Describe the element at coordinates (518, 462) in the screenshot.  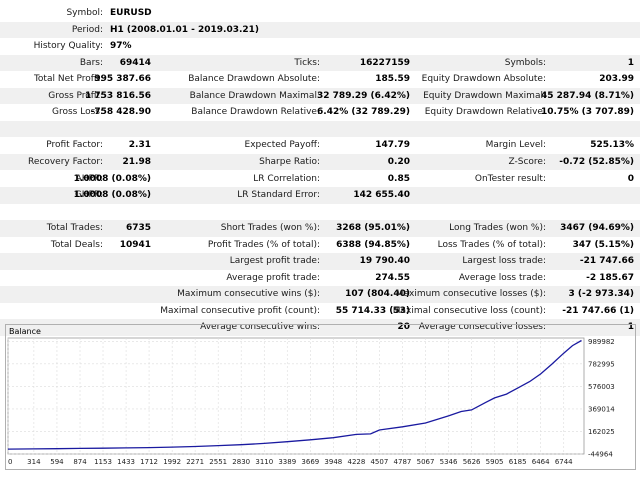
I see `x-tick-label: 6185` at that location.